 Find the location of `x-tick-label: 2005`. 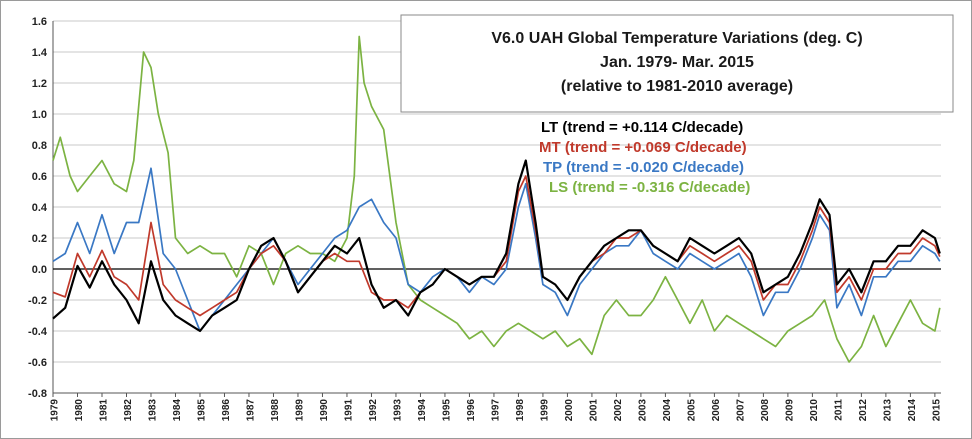

x-tick-label: 2005 is located at coordinates (691, 410).